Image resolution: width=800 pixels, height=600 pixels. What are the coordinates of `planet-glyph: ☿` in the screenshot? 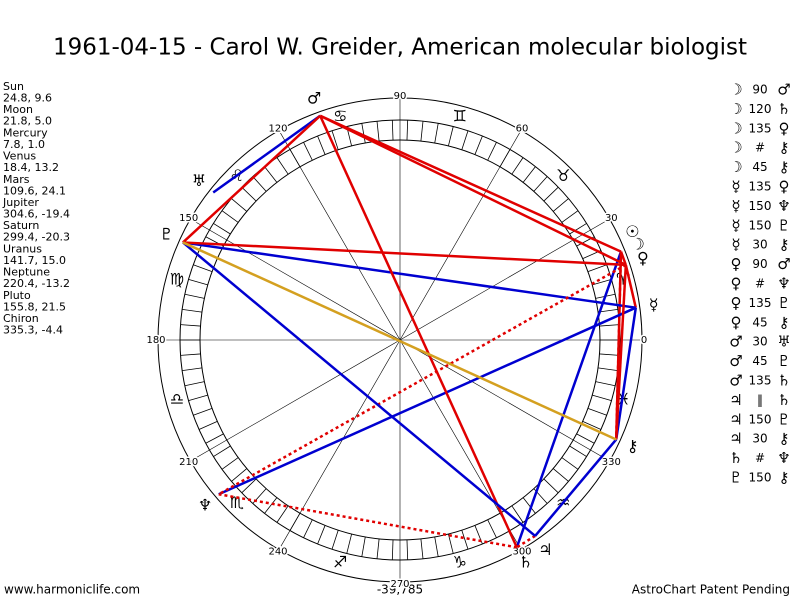 It's located at (654, 304).